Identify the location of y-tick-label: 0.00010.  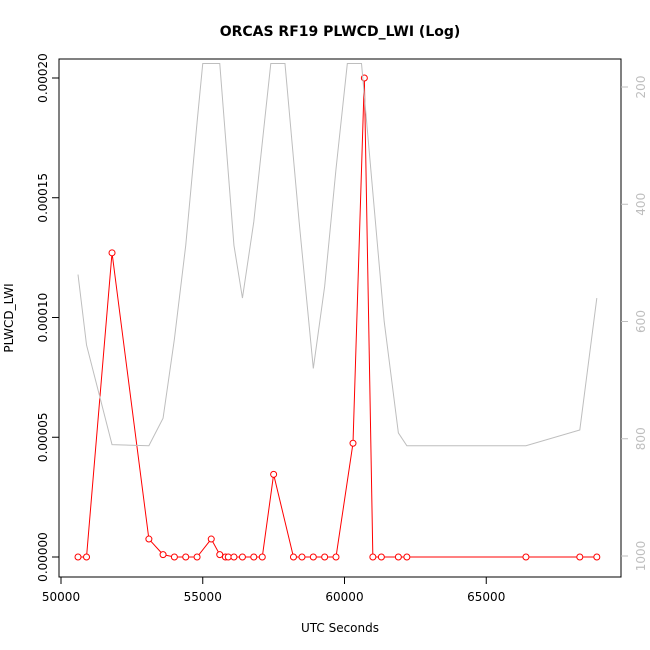
(43, 318).